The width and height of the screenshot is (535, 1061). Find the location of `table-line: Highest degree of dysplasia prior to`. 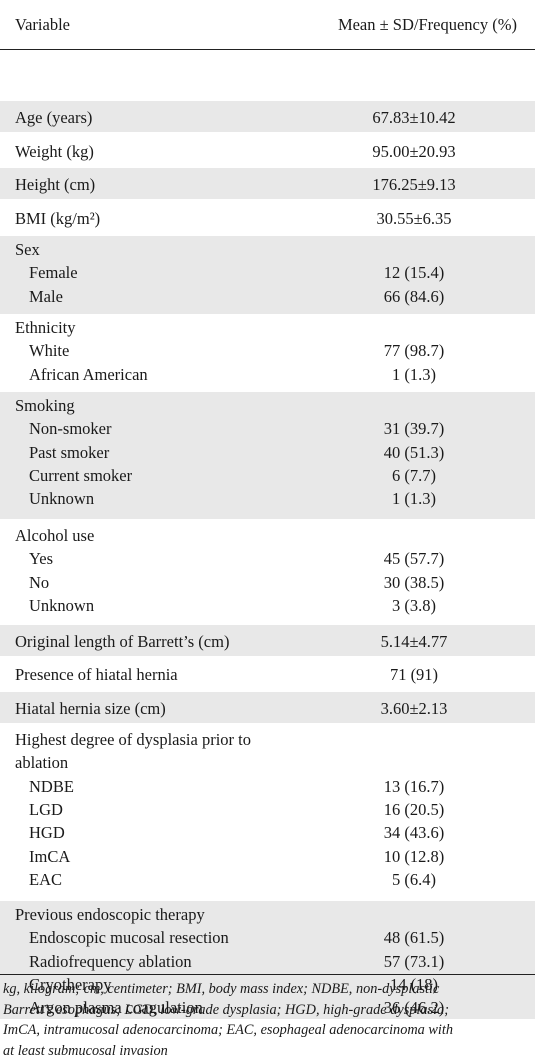

table-line: Highest degree of dysplasia prior to is located at coordinates (267, 740).